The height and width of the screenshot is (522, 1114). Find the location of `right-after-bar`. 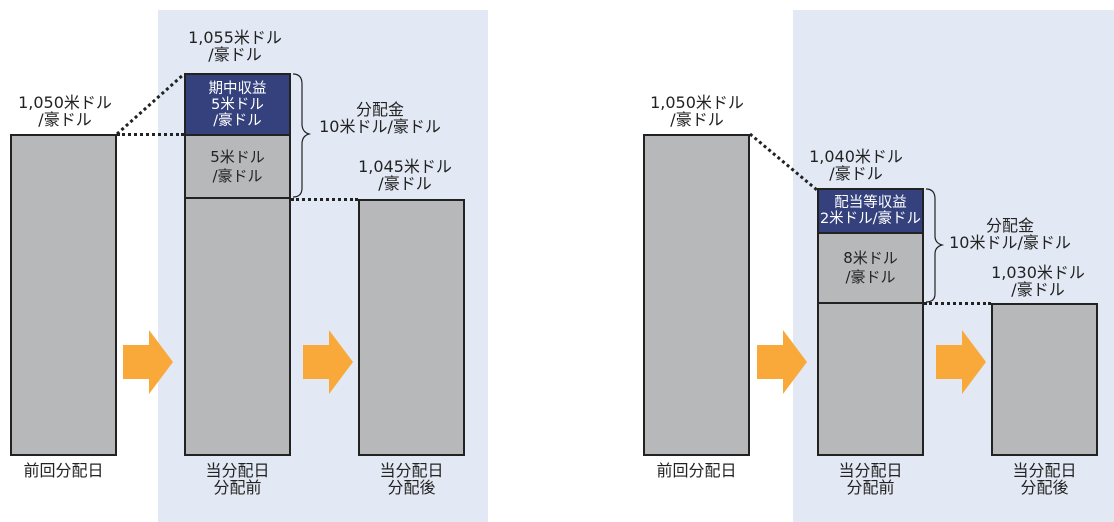

right-after-bar is located at coordinates (1044, 379).